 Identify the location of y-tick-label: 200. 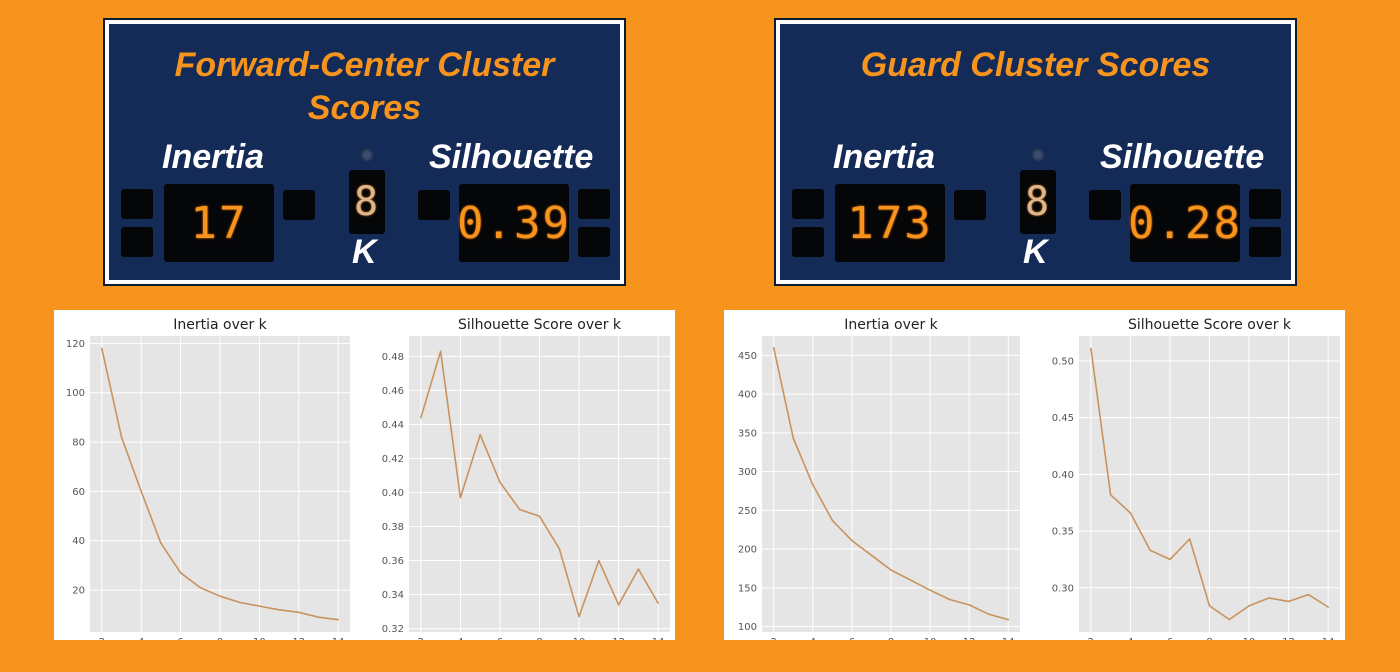
(747, 550).